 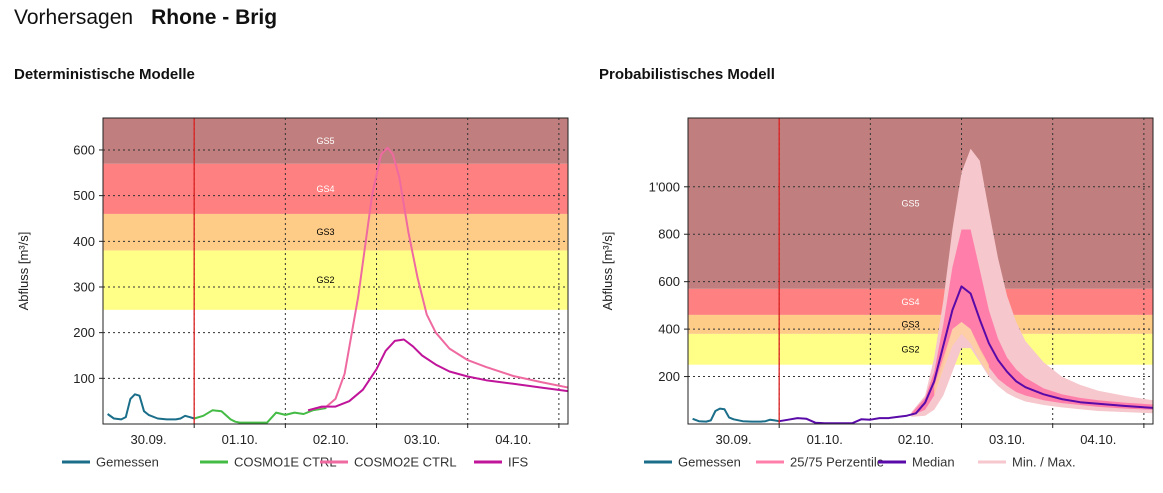 I want to click on legend: Gemessen COSMO1E CTRL COSMO2E CTRL IFS, so click(x=295, y=462).